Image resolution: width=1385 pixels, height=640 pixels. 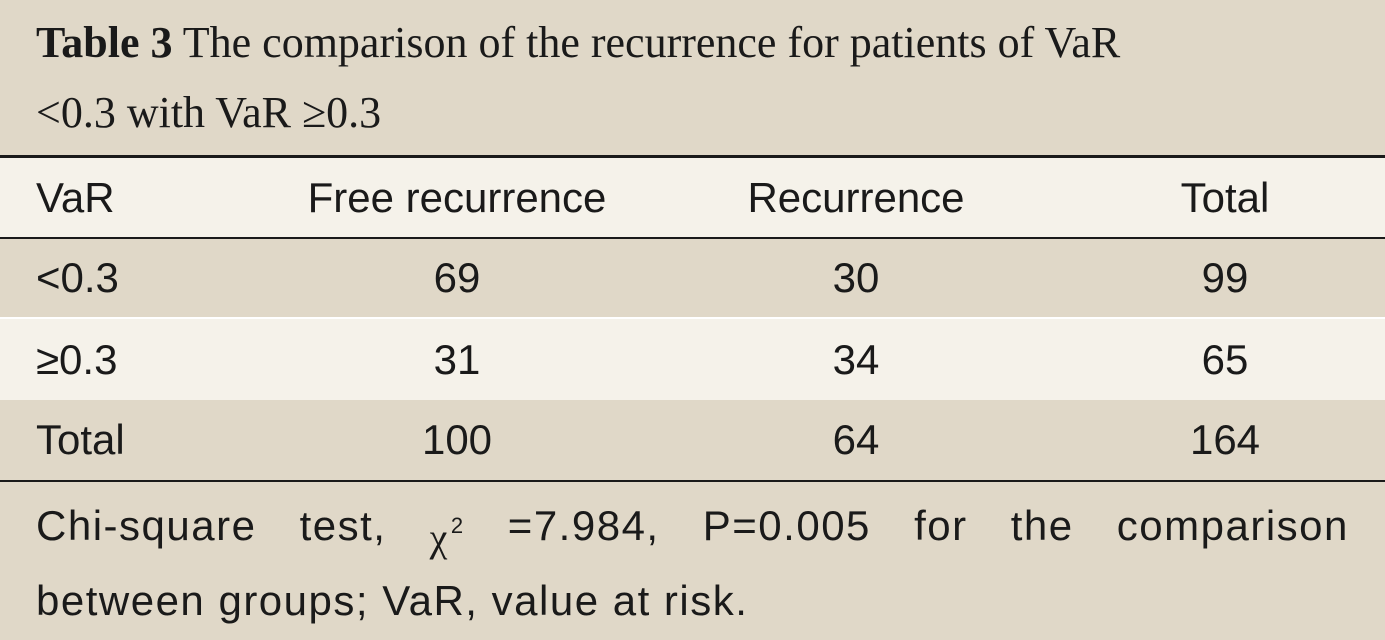 I want to click on footnote-word: comparison, so click(x=1232, y=525).